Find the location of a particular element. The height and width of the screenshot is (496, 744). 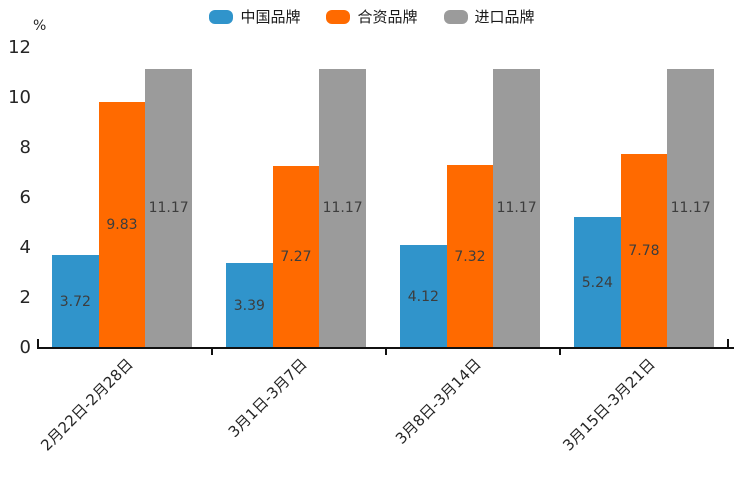

legend-item-1: 合资品牌 is located at coordinates (372, 17).